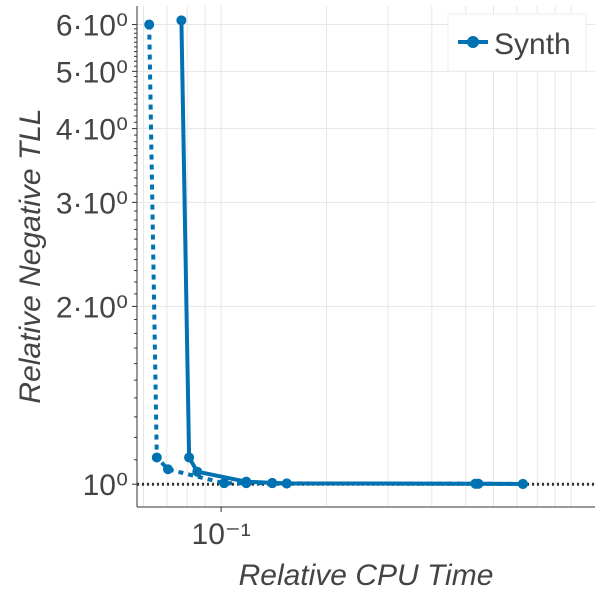 This screenshot has width=600, height=600. What do you see at coordinates (92, 26) in the screenshot?
I see `y-tick-label: 6·10⁰` at bounding box center [92, 26].